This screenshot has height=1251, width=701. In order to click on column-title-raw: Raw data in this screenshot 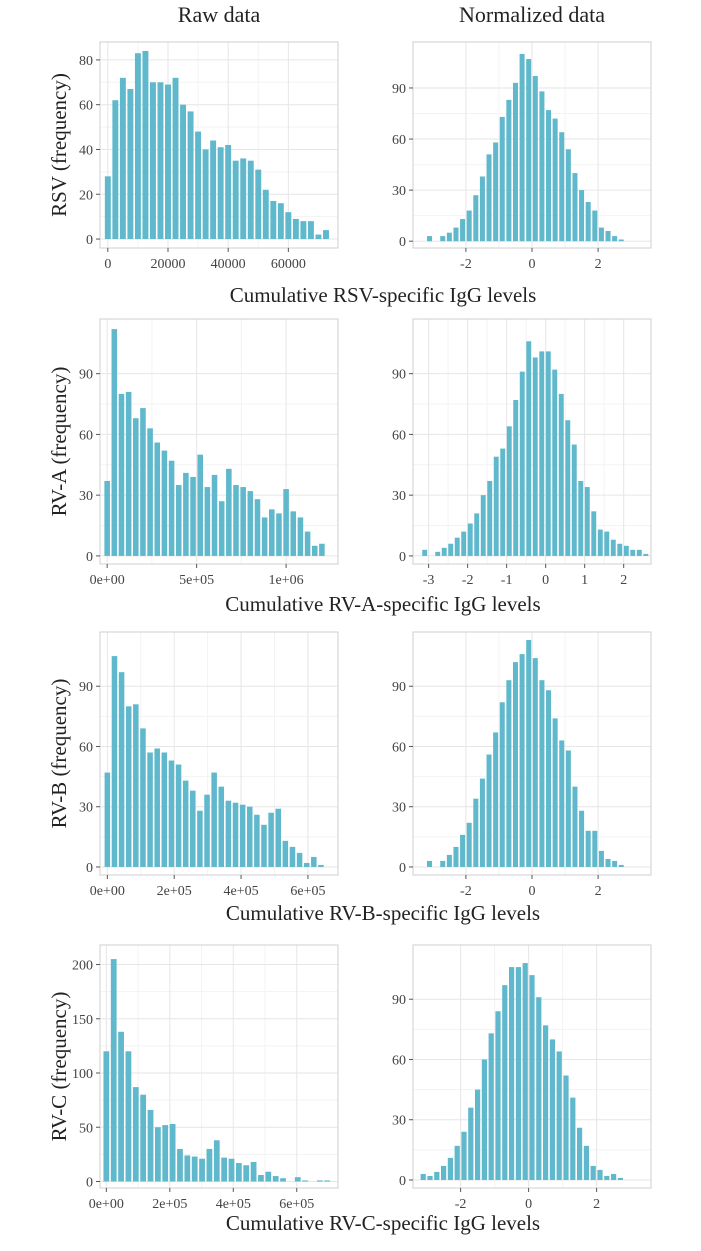, I will do `click(219, 14)`.